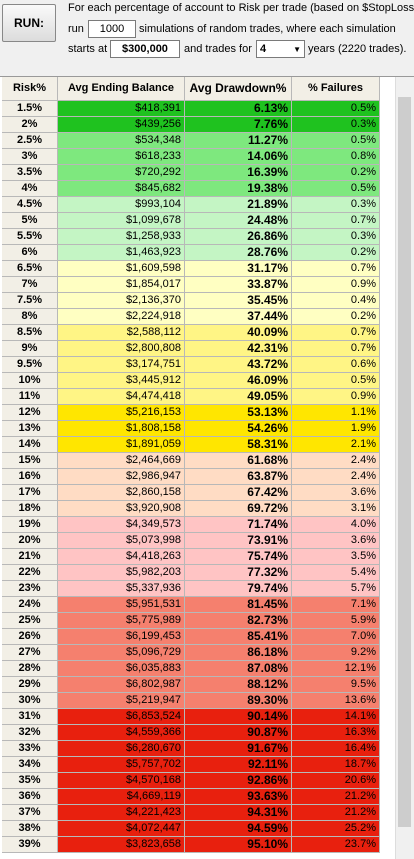 The image size is (414, 859). Describe the element at coordinates (238, 349) in the screenshot. I see `drawdown-cell: 42.31%` at that location.